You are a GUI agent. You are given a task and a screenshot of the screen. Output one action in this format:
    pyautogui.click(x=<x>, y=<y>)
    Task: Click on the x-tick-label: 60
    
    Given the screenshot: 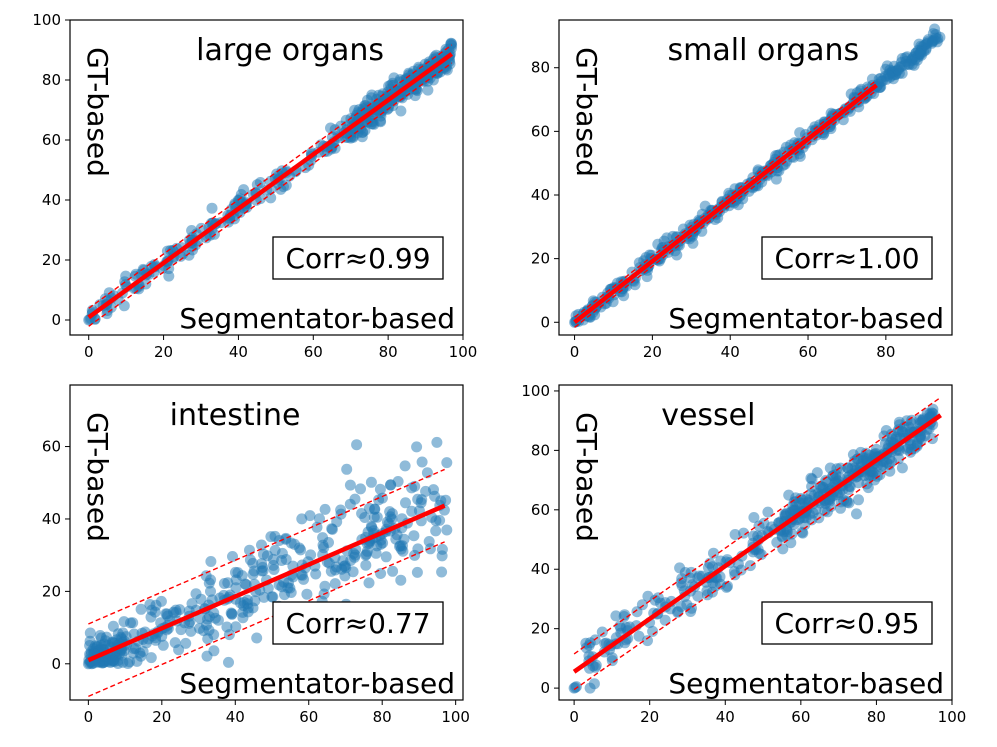 What is the action you would take?
    pyautogui.click(x=313, y=352)
    